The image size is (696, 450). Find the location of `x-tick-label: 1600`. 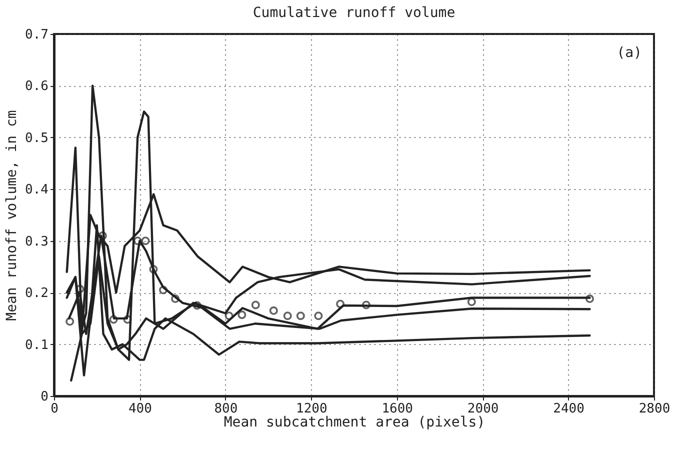

x-tick-label: 1600 is located at coordinates (398, 409).